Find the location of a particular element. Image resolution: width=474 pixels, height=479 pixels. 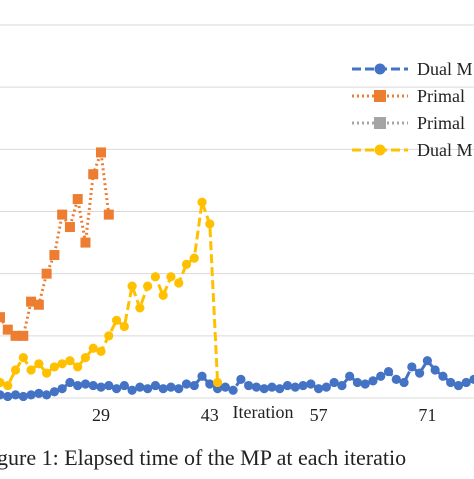

series-line is located at coordinates (55, 244).